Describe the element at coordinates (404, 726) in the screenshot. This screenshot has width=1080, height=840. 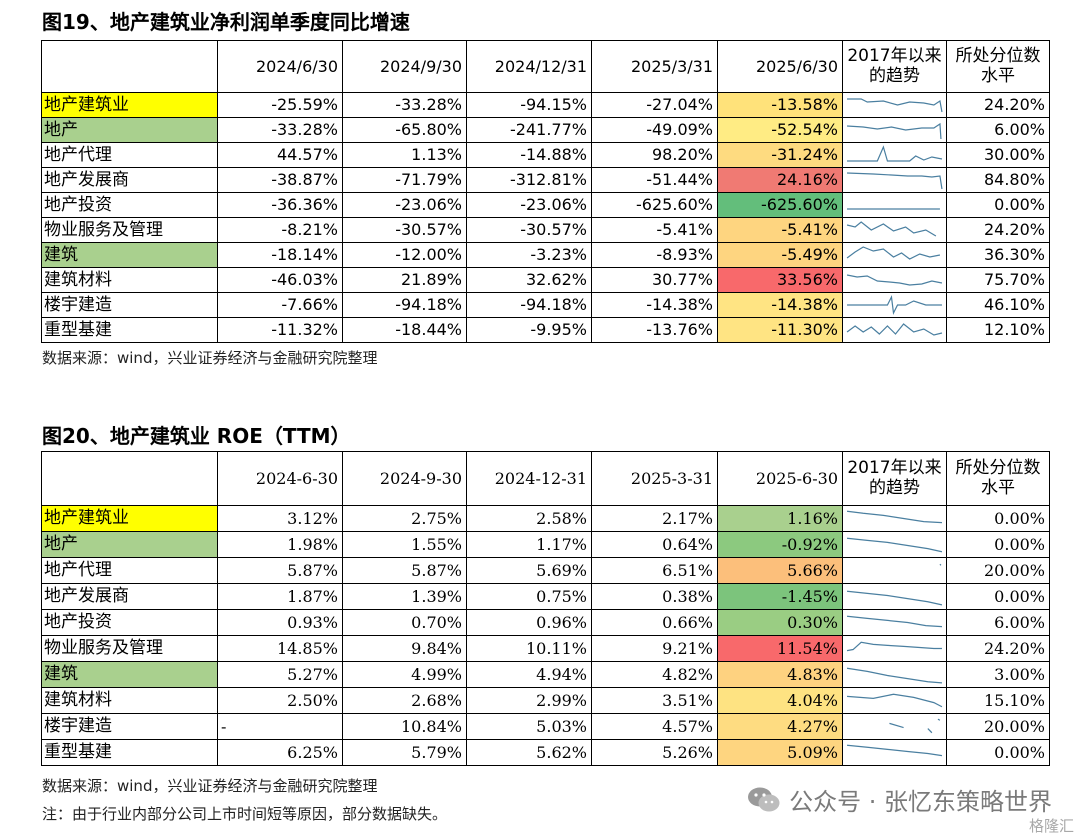
I see `value-cell: 10.84%` at that location.